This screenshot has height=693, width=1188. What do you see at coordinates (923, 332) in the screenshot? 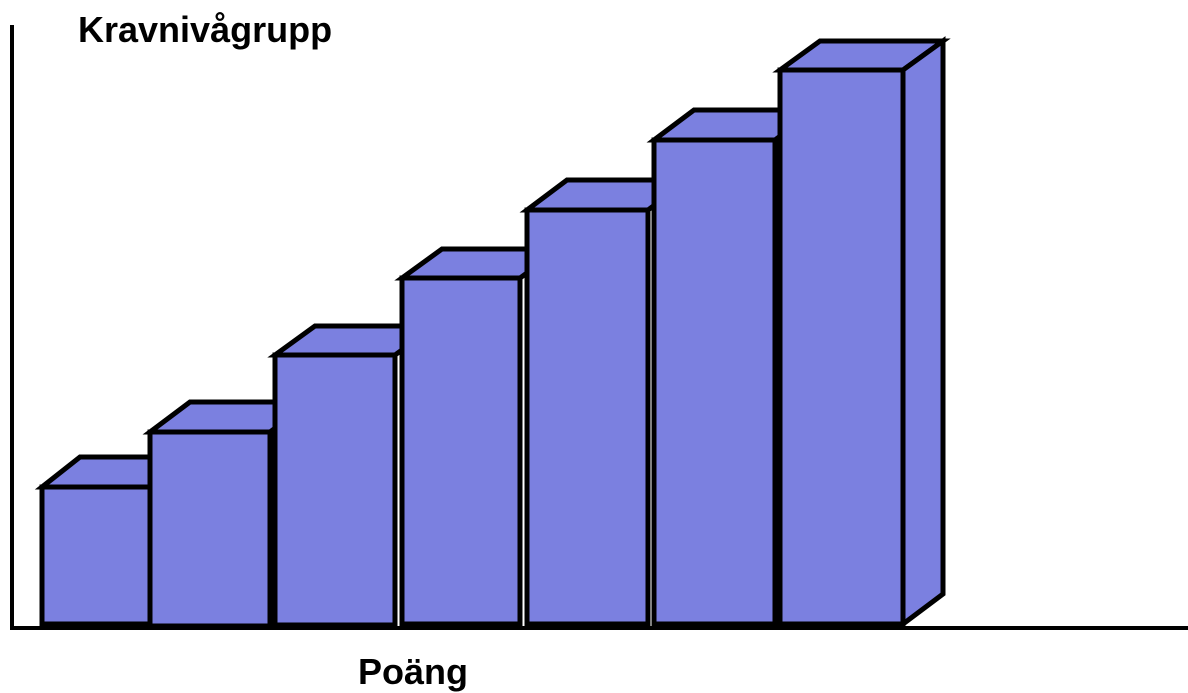
I see `bar-side` at bounding box center [923, 332].